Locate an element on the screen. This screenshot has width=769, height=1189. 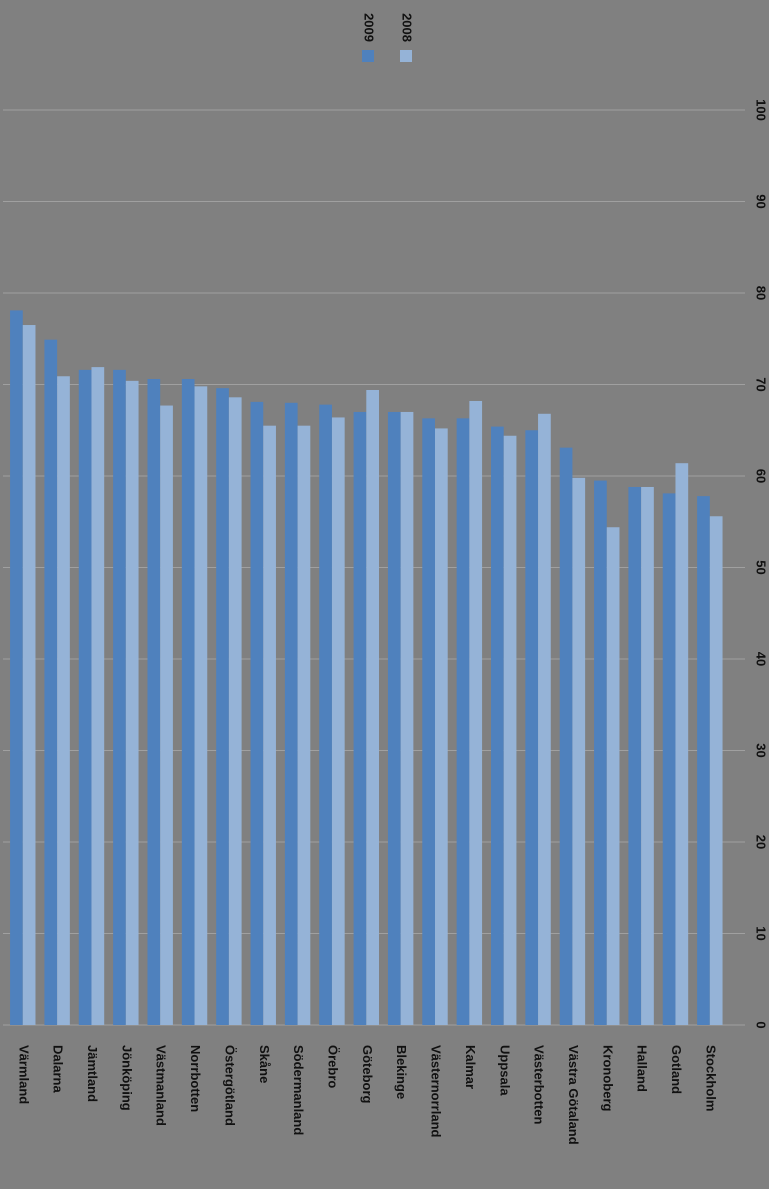
x-tick-label: Dalarna is located at coordinates (58, 1069).